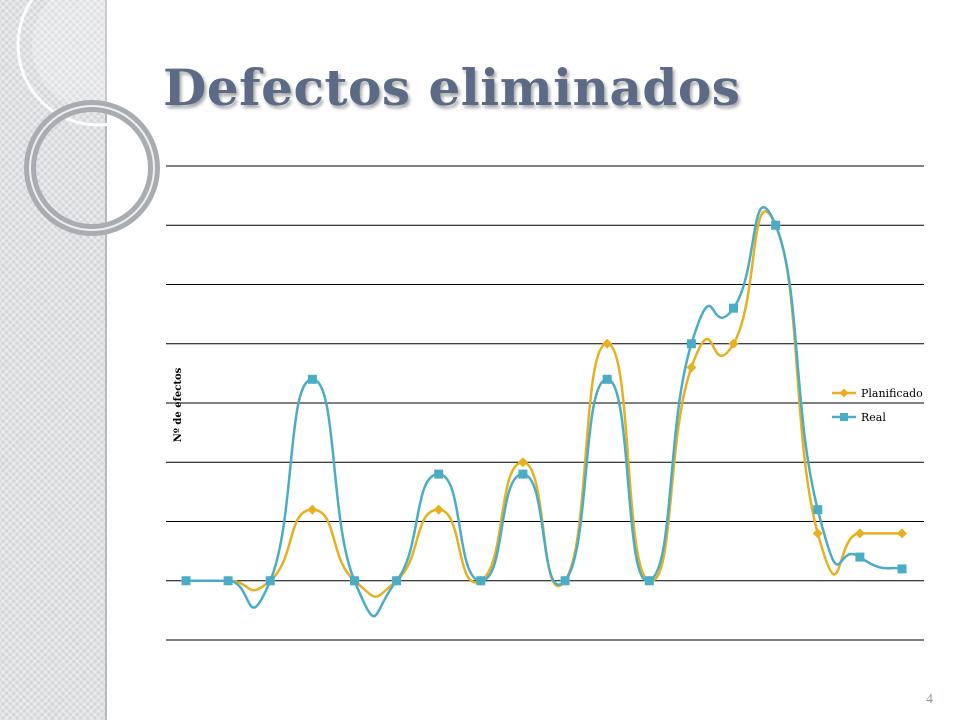 Image resolution: width=960 pixels, height=720 pixels. Describe the element at coordinates (844, 393) in the screenshot. I see `legend-marker-planificado` at that location.